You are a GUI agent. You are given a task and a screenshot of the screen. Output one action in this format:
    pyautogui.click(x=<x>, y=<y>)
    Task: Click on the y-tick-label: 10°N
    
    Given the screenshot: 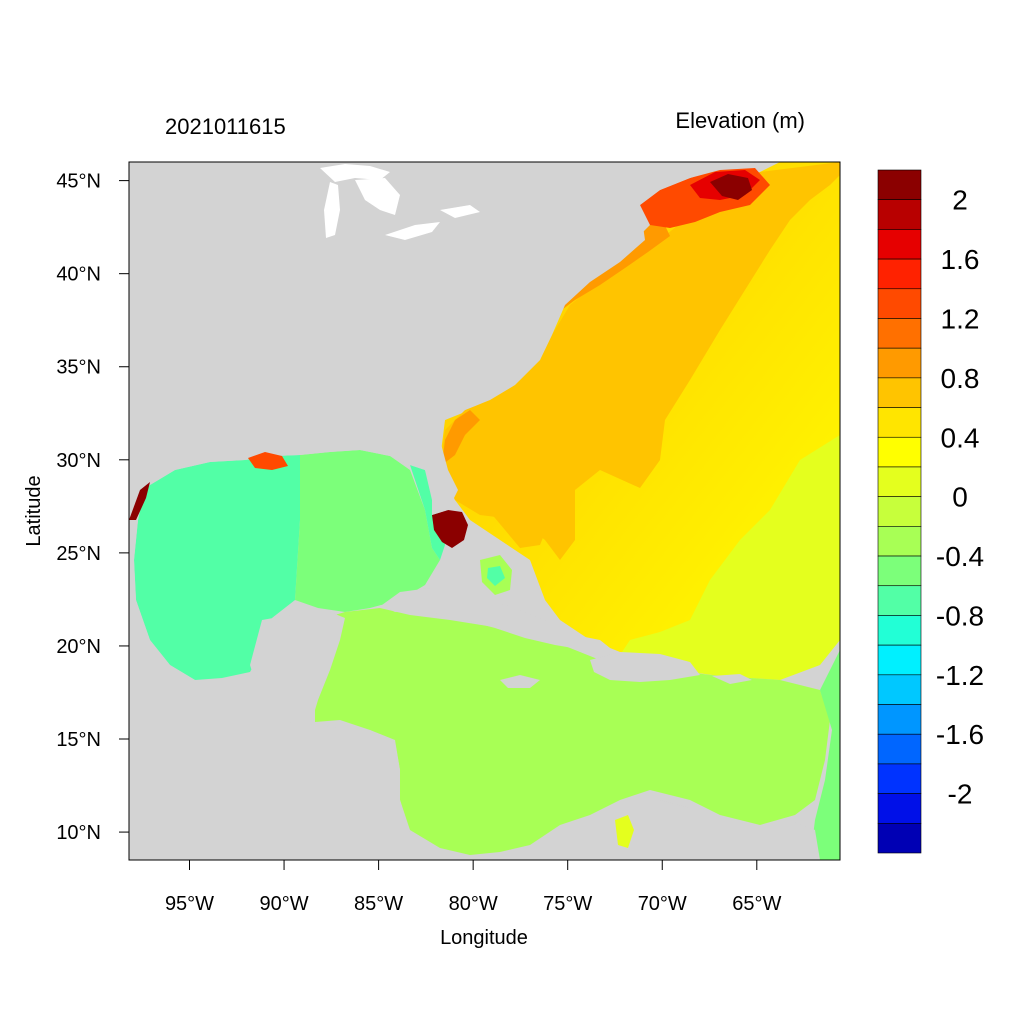 What is the action you would take?
    pyautogui.click(x=78, y=833)
    